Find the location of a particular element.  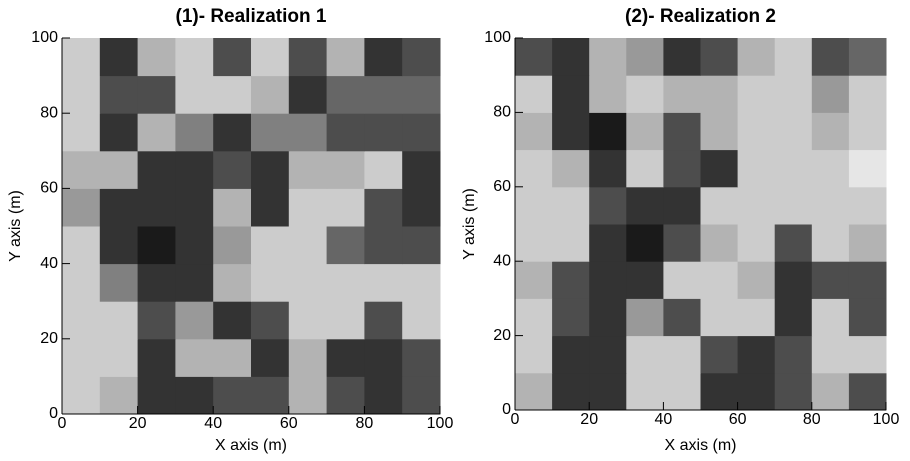

x-tick-label: 100 is located at coordinates (886, 419).